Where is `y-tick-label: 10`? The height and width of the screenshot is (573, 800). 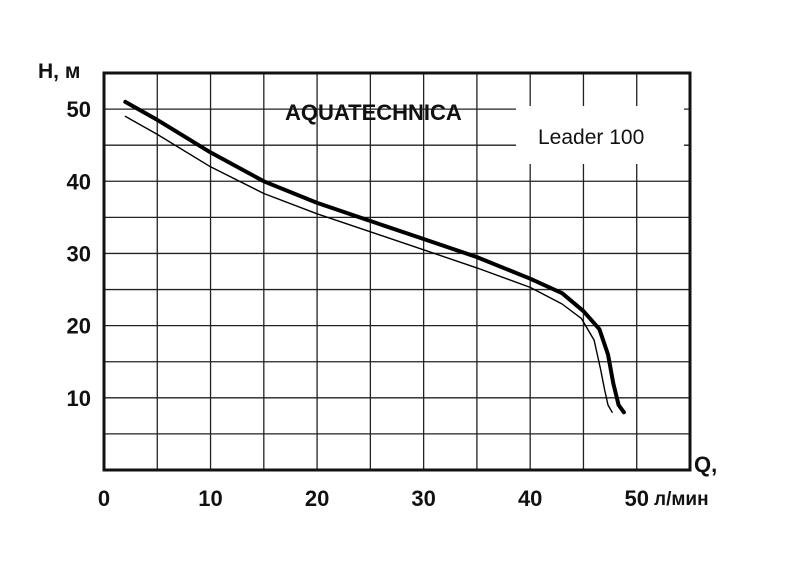 y-tick-label: 10 is located at coordinates (79, 398).